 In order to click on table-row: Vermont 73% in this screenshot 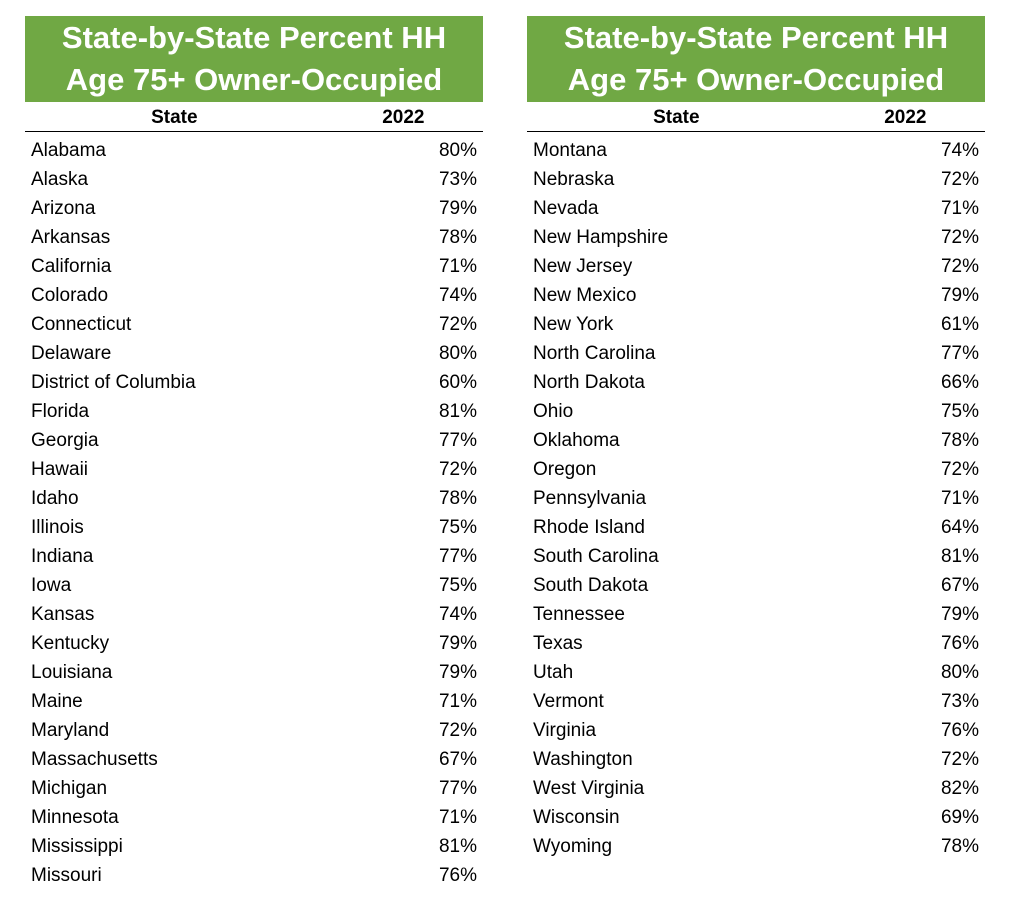, I will do `click(756, 701)`.